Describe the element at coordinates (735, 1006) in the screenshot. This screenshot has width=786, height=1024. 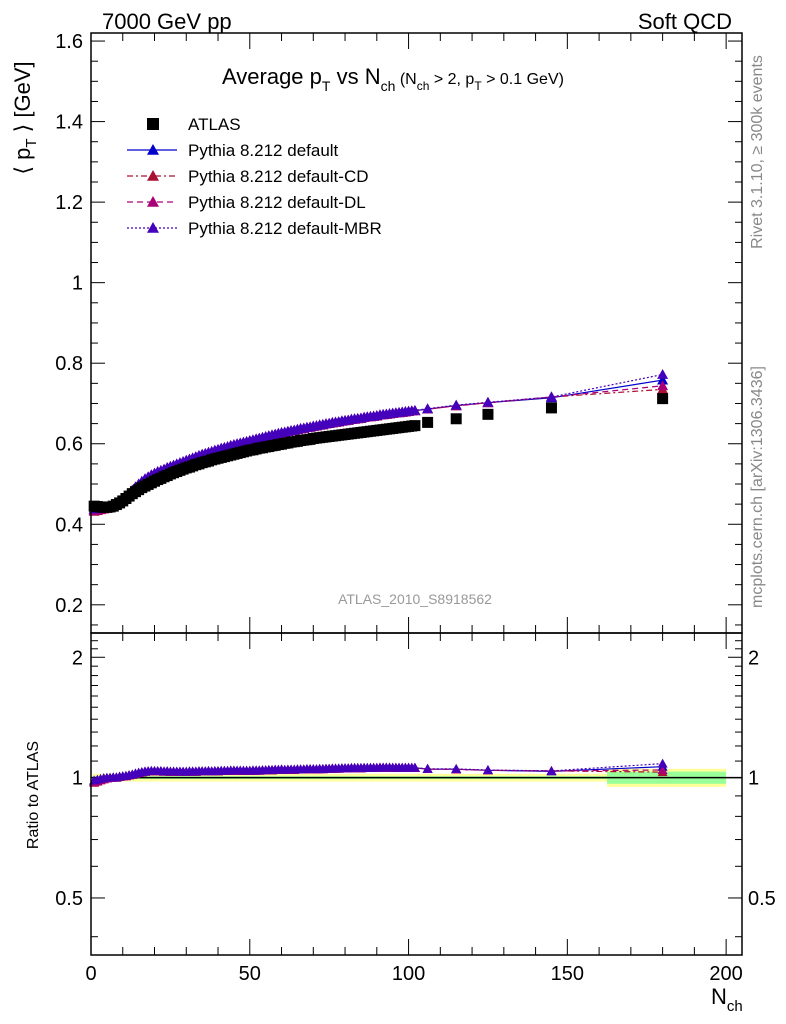
I see `x-axis-label-sub: ch` at that location.